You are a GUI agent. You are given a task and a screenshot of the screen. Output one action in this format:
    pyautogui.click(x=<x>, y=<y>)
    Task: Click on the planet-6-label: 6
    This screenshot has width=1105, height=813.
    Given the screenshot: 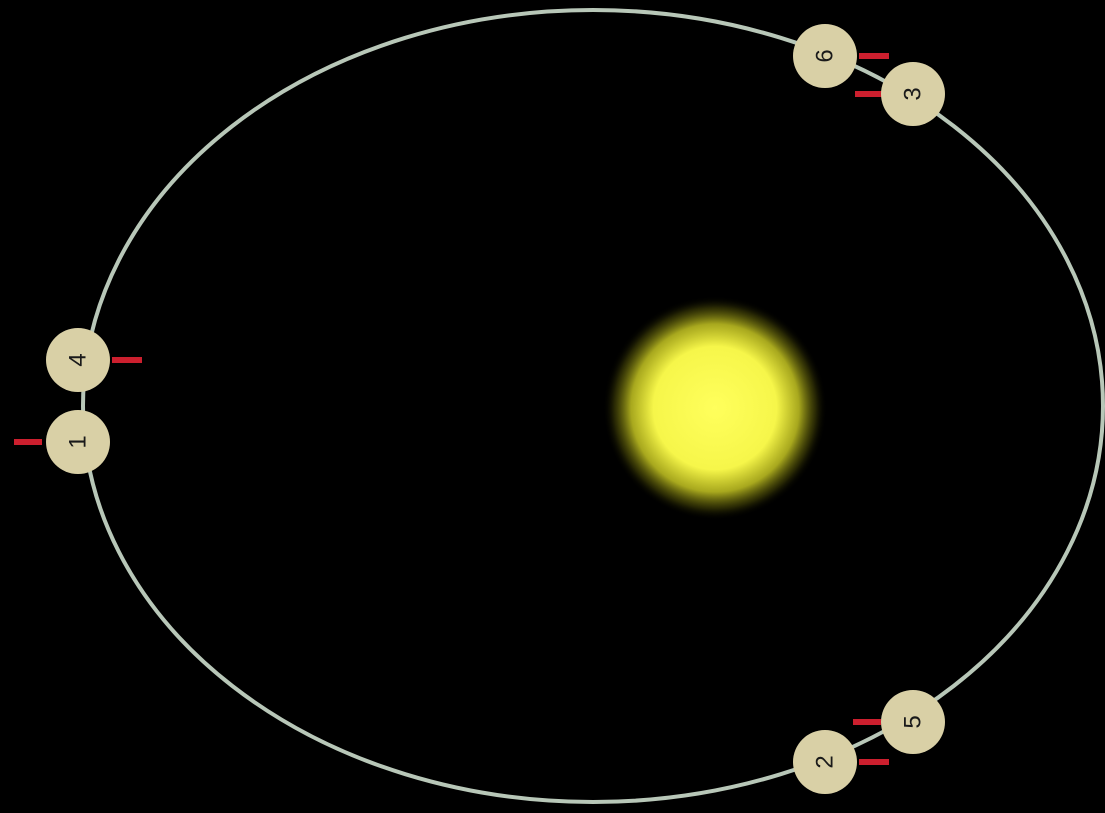 What is the action you would take?
    pyautogui.click(x=825, y=55)
    